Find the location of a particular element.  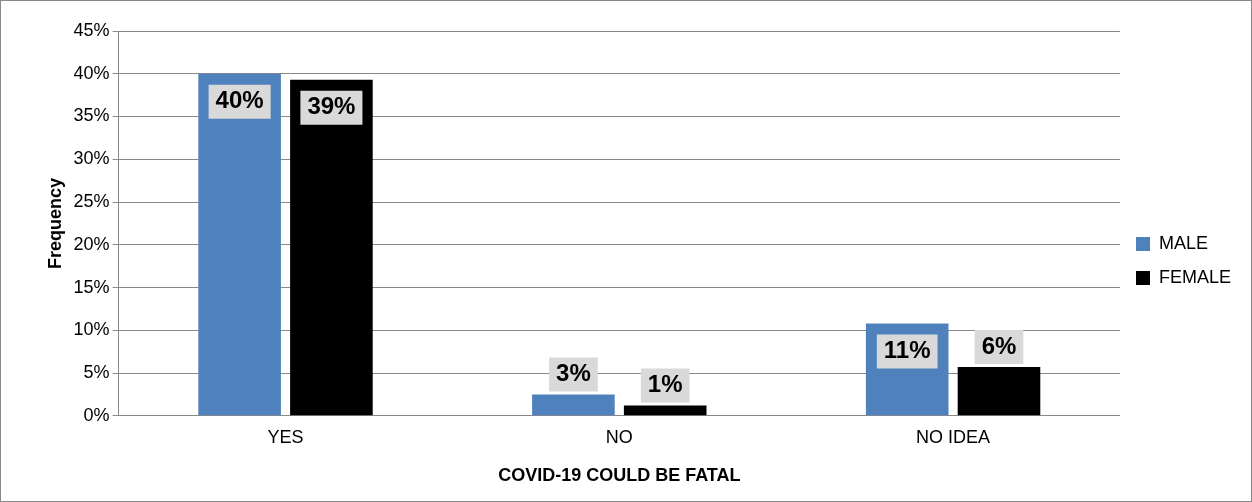

y-tick-label: 5% is located at coordinates (96, 372).